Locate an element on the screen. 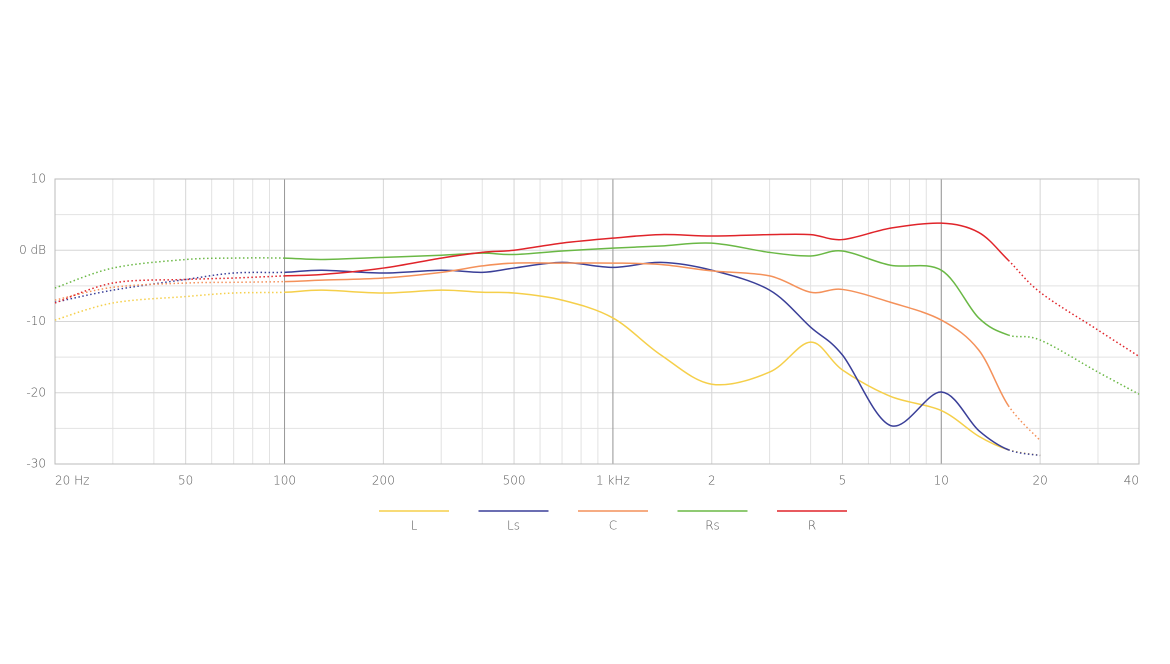 The height and width of the screenshot is (664, 1170). y-tick-label: -10 is located at coordinates (36, 321).